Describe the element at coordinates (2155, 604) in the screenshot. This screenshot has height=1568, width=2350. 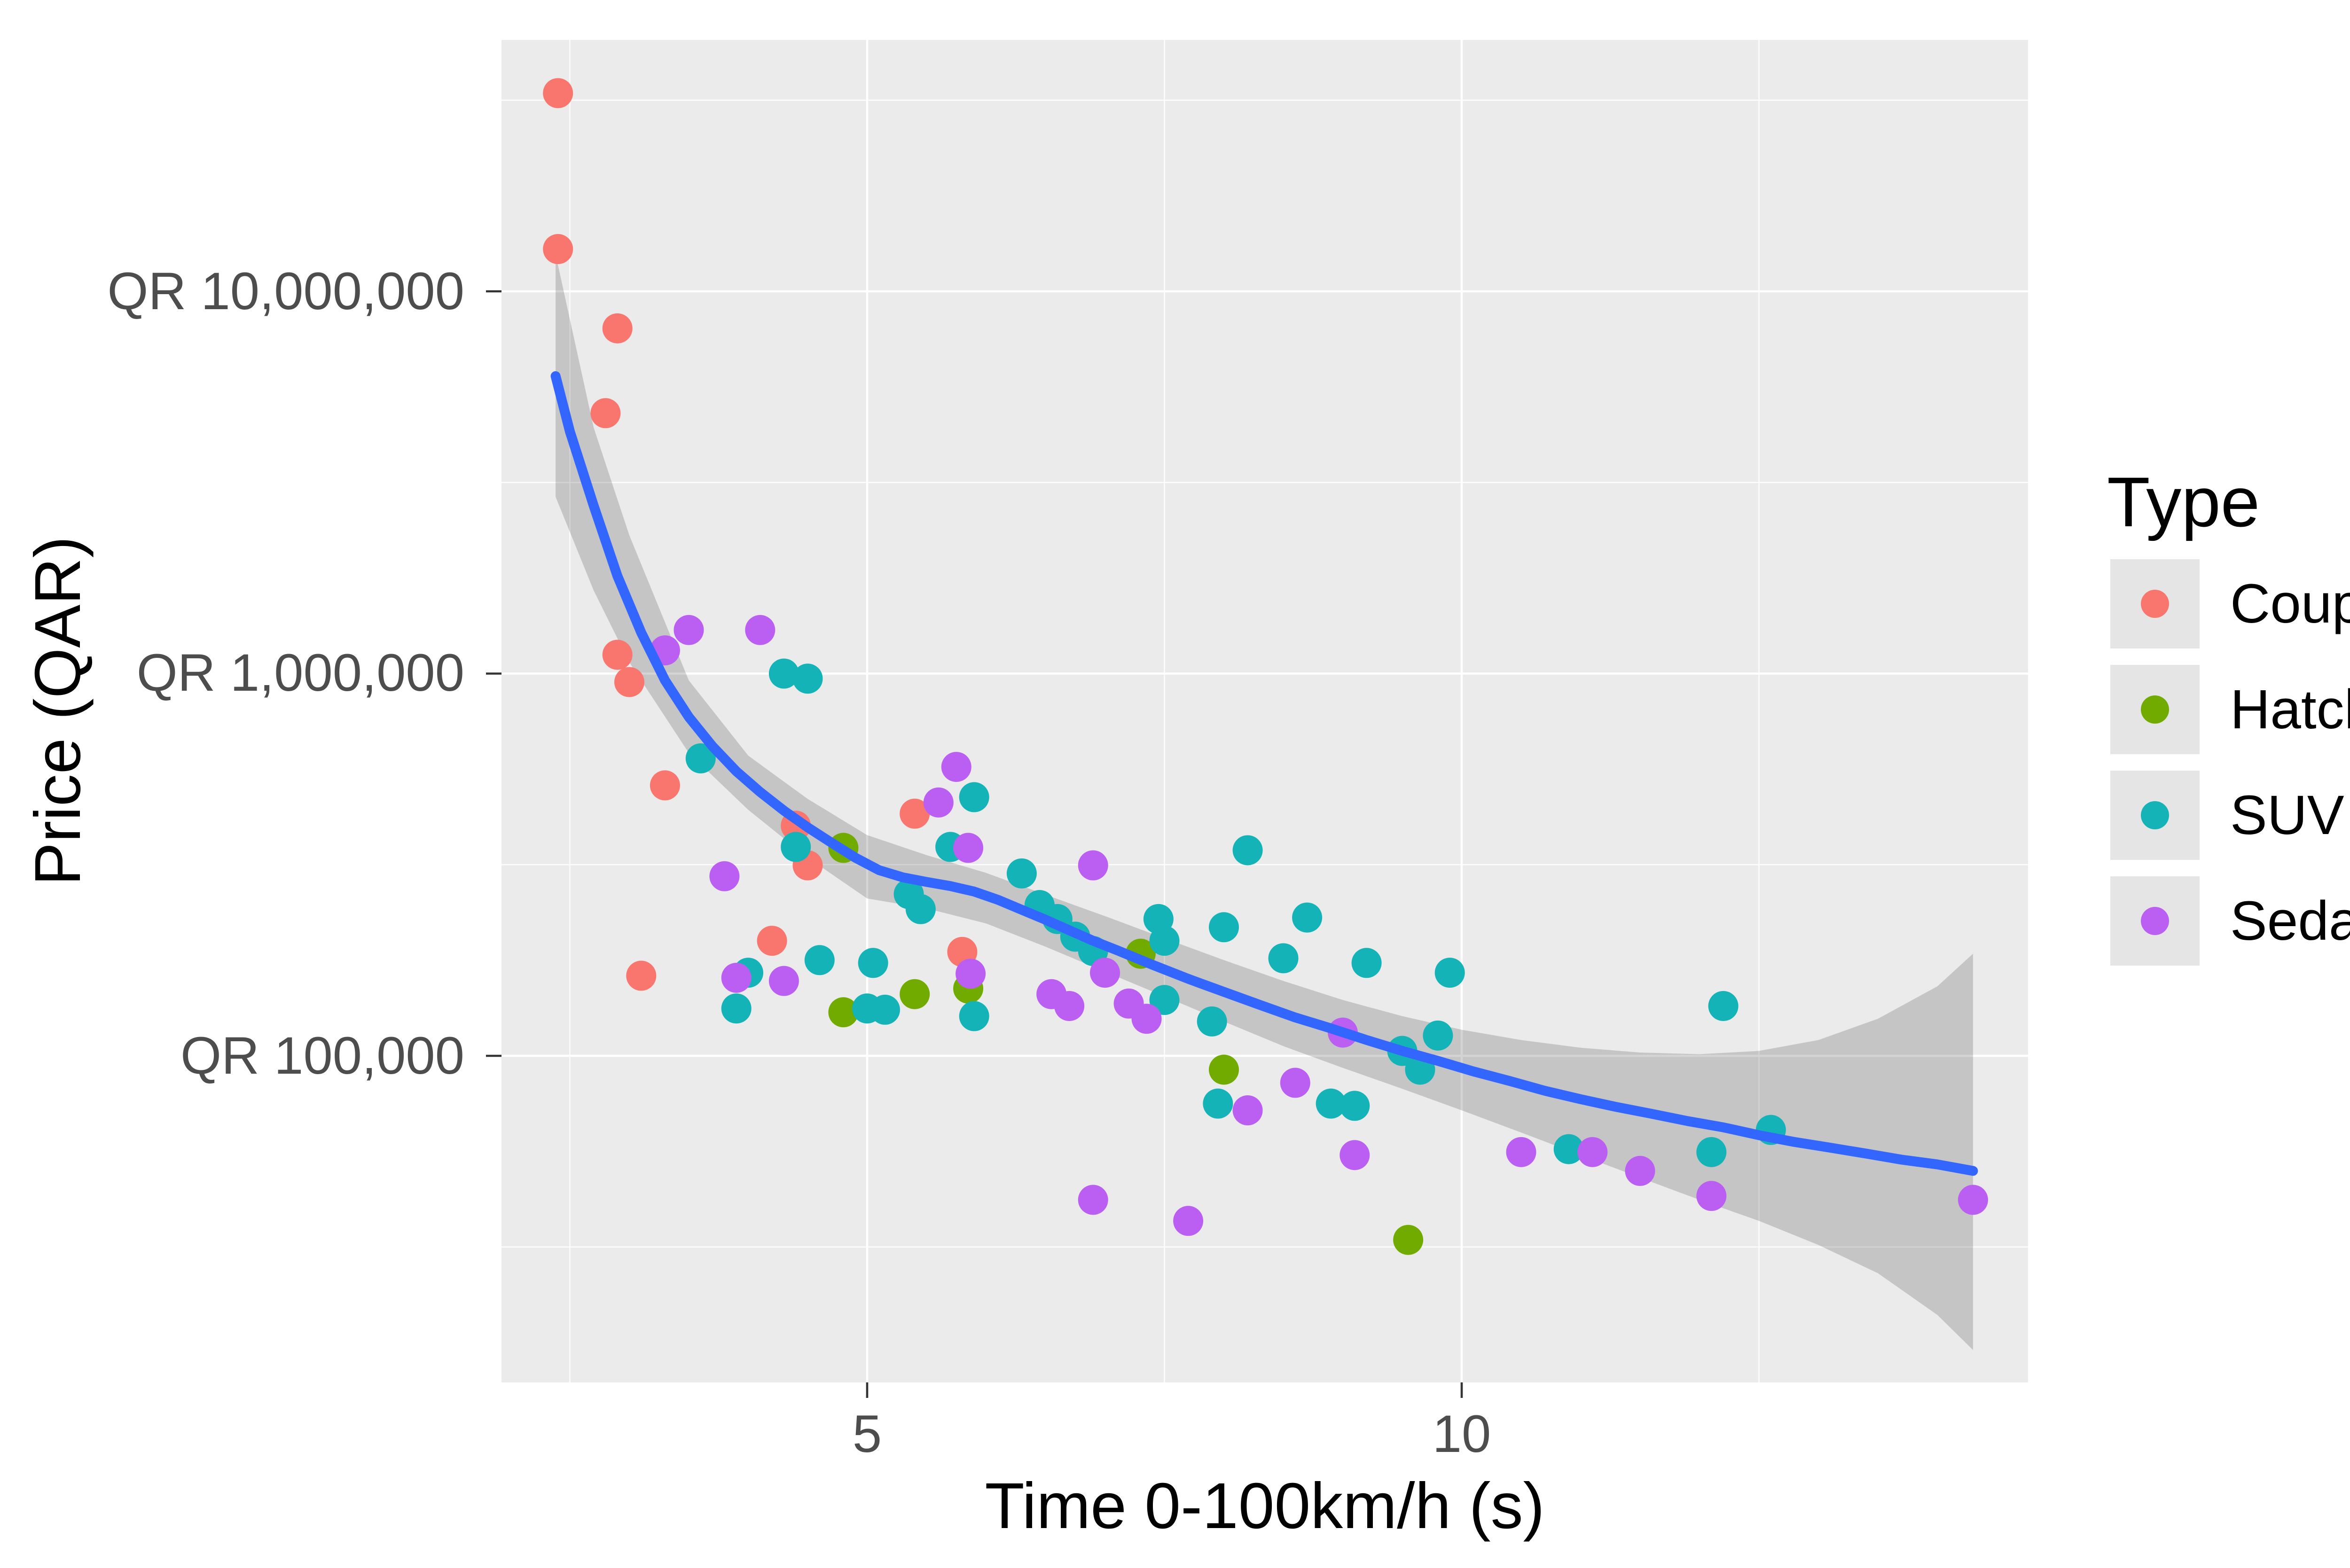
I see `legend-key-dot-coupe` at that location.